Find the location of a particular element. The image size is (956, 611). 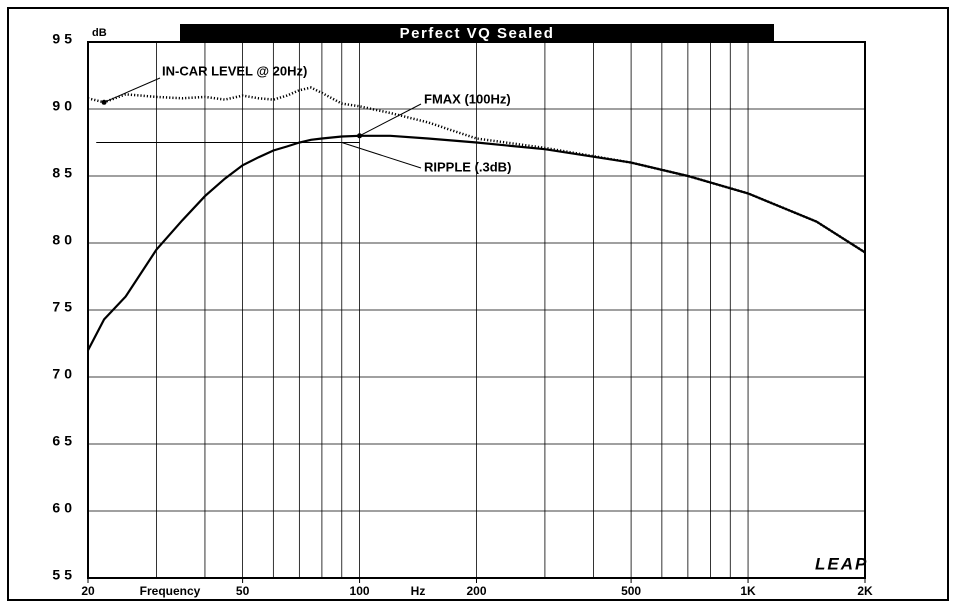

logo: LEAP is located at coordinates (841, 563).